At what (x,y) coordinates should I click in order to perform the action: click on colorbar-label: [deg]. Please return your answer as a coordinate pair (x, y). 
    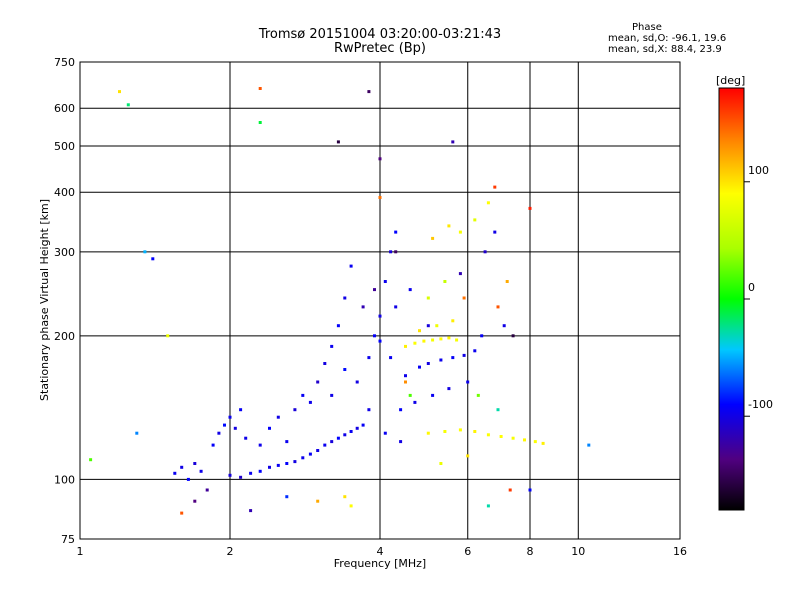
    Looking at the image, I should click on (730, 80).